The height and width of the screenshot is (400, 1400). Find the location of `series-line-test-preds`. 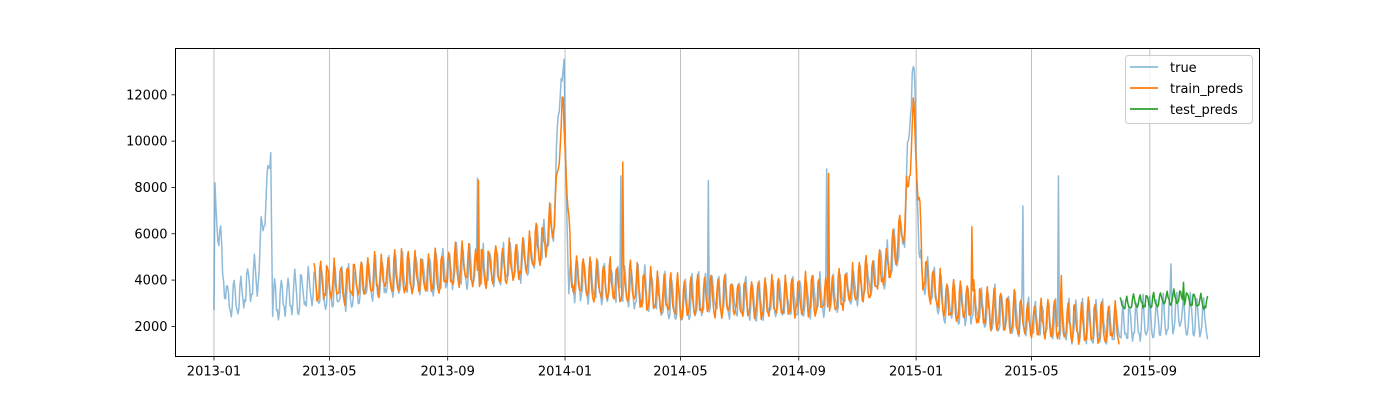

series-line-test-preds is located at coordinates (1164, 296).